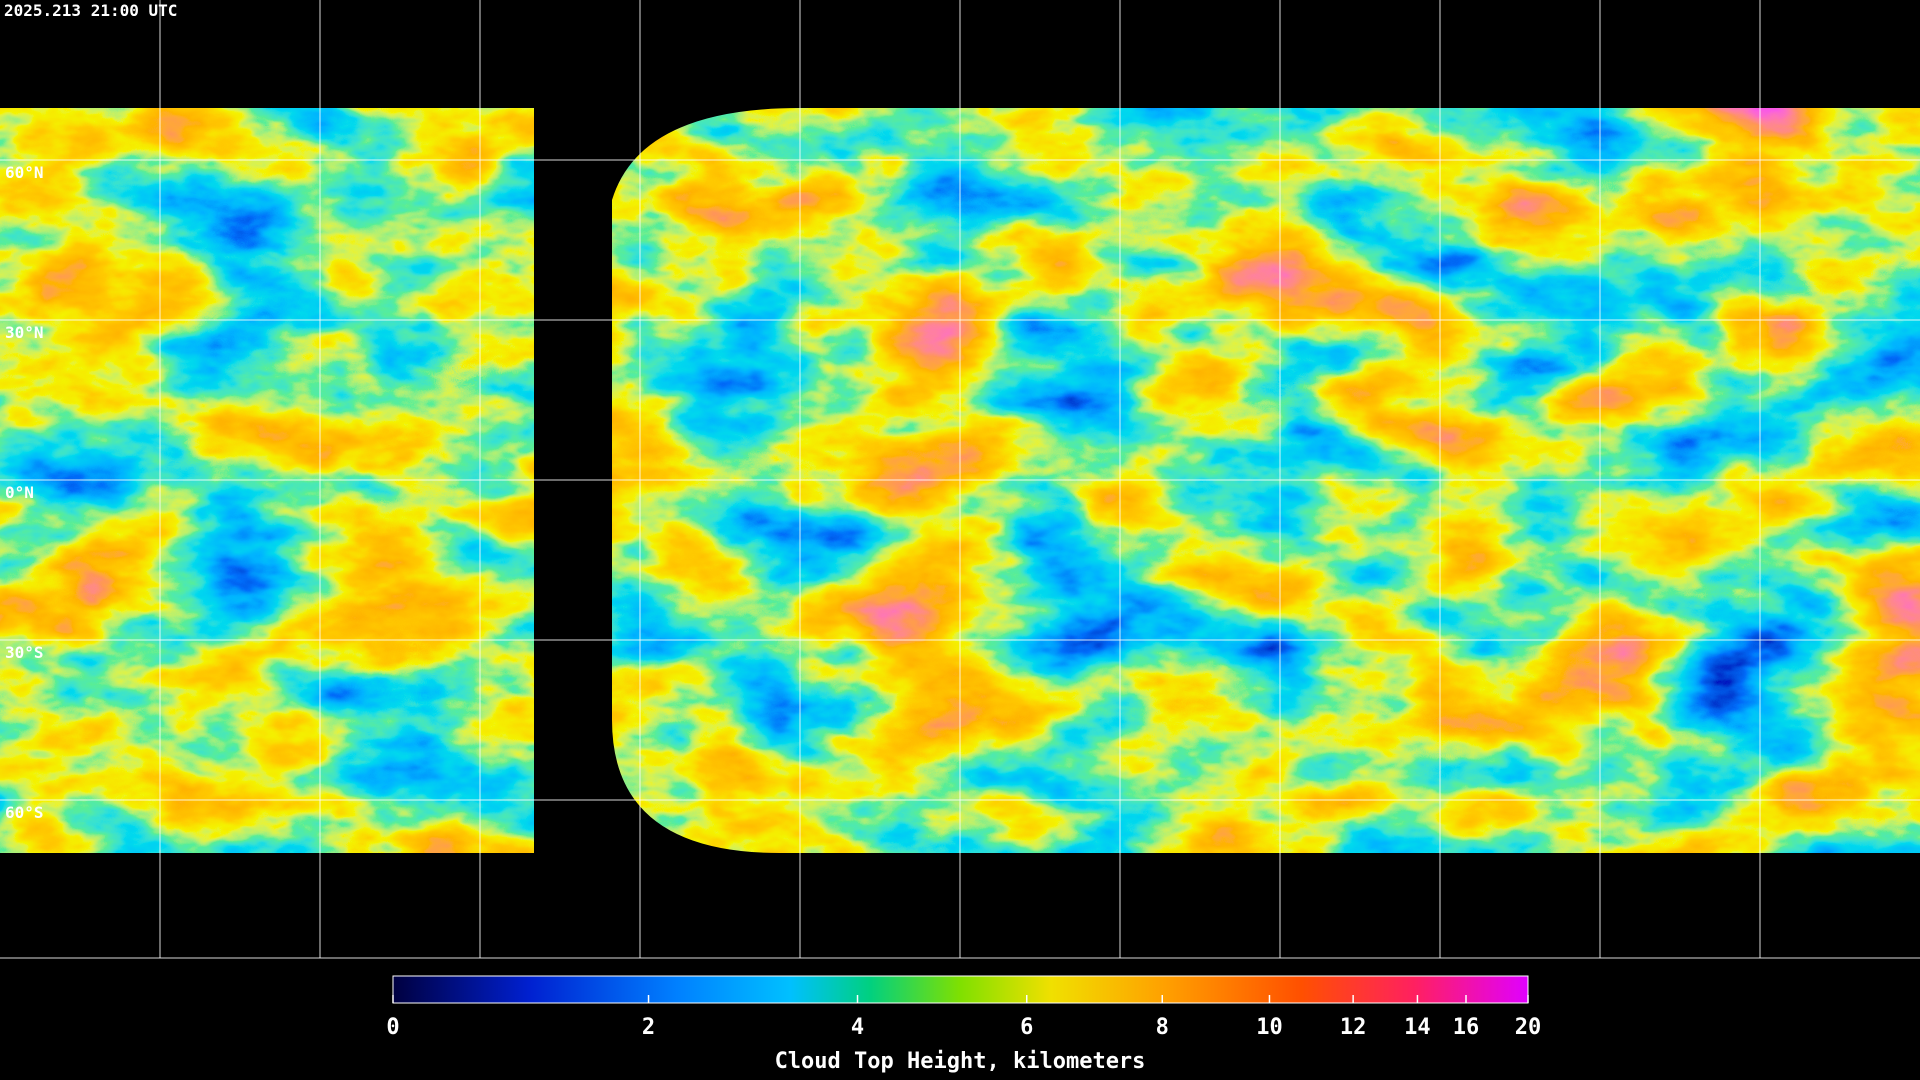 The width and height of the screenshot is (1920, 1080). I want to click on colorbar-tick-label: 0, so click(392, 1027).